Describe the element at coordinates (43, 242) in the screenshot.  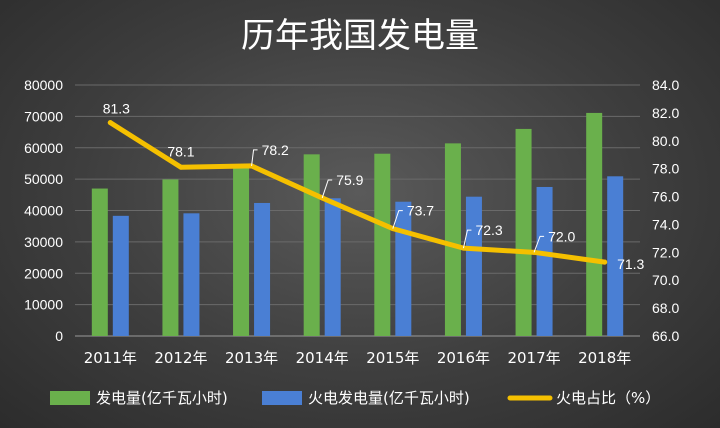
I see `left-tick-label: 30000` at that location.